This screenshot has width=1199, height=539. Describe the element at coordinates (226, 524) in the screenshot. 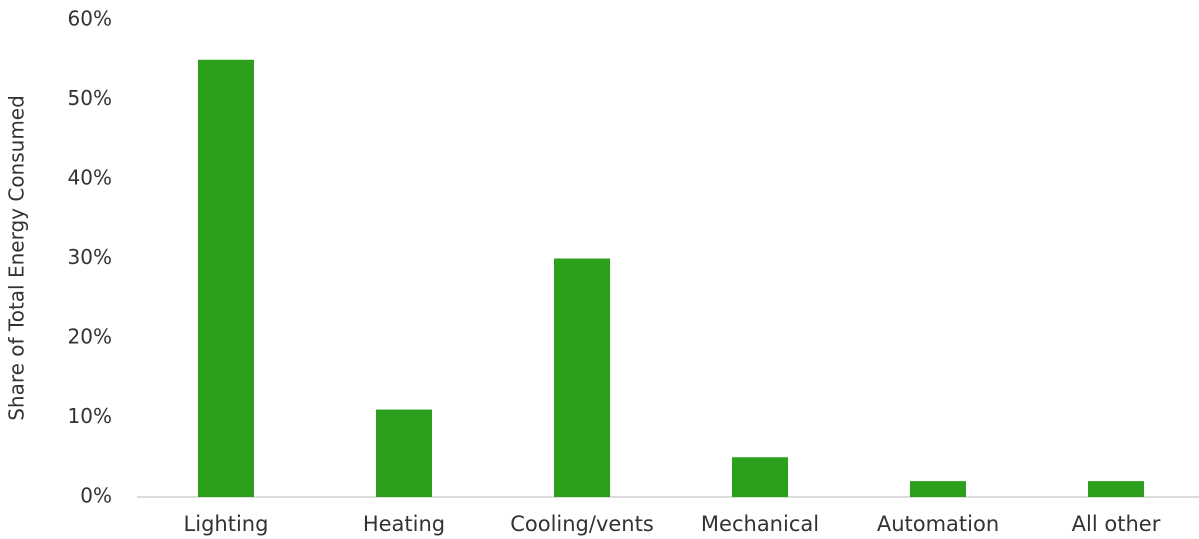

I see `x-tick-label: Lighting` at that location.